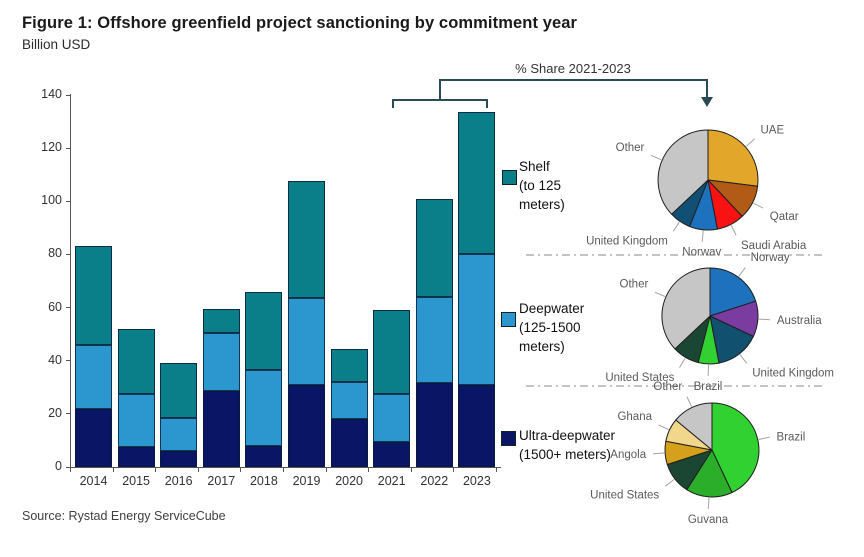 This screenshot has height=557, width=864. I want to click on y-tick-label-140: 140, so click(51, 94).